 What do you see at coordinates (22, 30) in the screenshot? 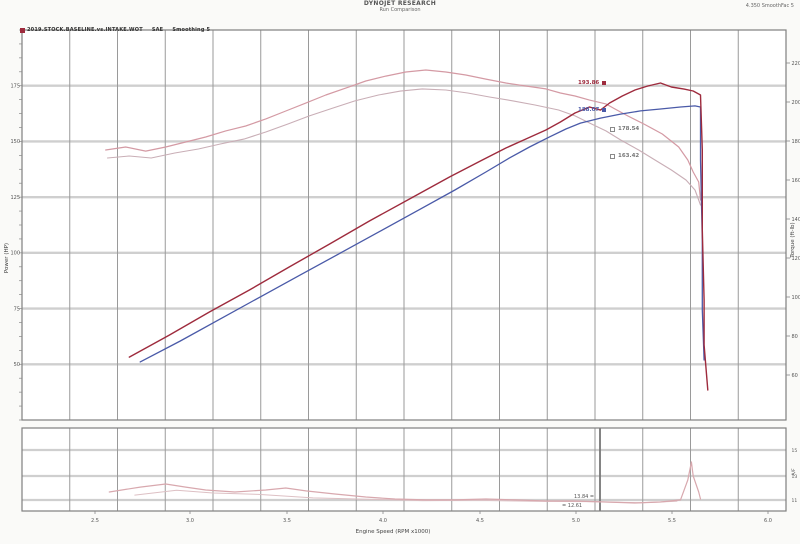
I see `legend-square-icon` at bounding box center [22, 30].